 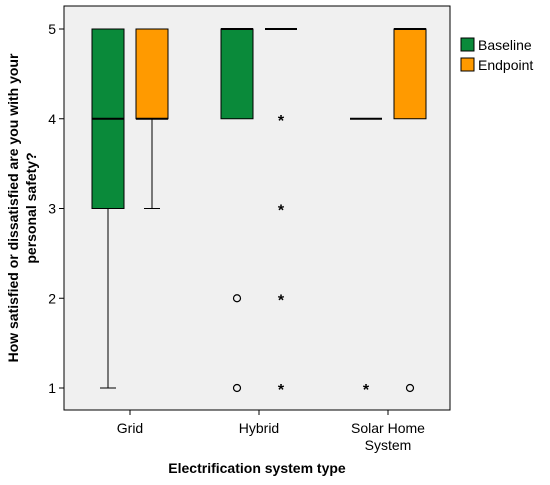 What do you see at coordinates (31, 207) in the screenshot?
I see `y-axis-title-line-2: personal safety?` at bounding box center [31, 207].